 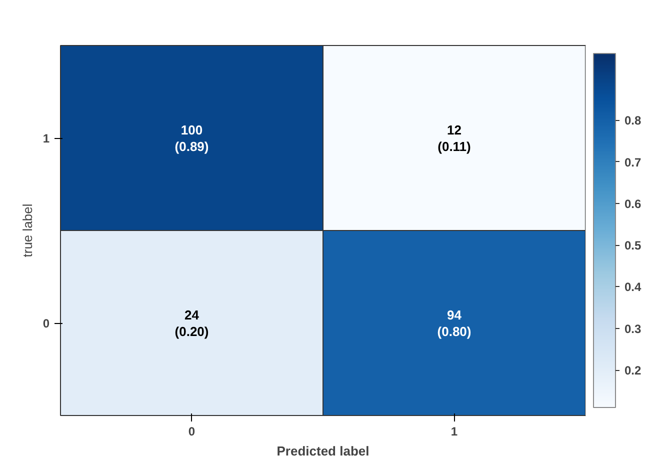 What do you see at coordinates (633, 245) in the screenshot?
I see `color-bar-label: 0.5` at bounding box center [633, 245].